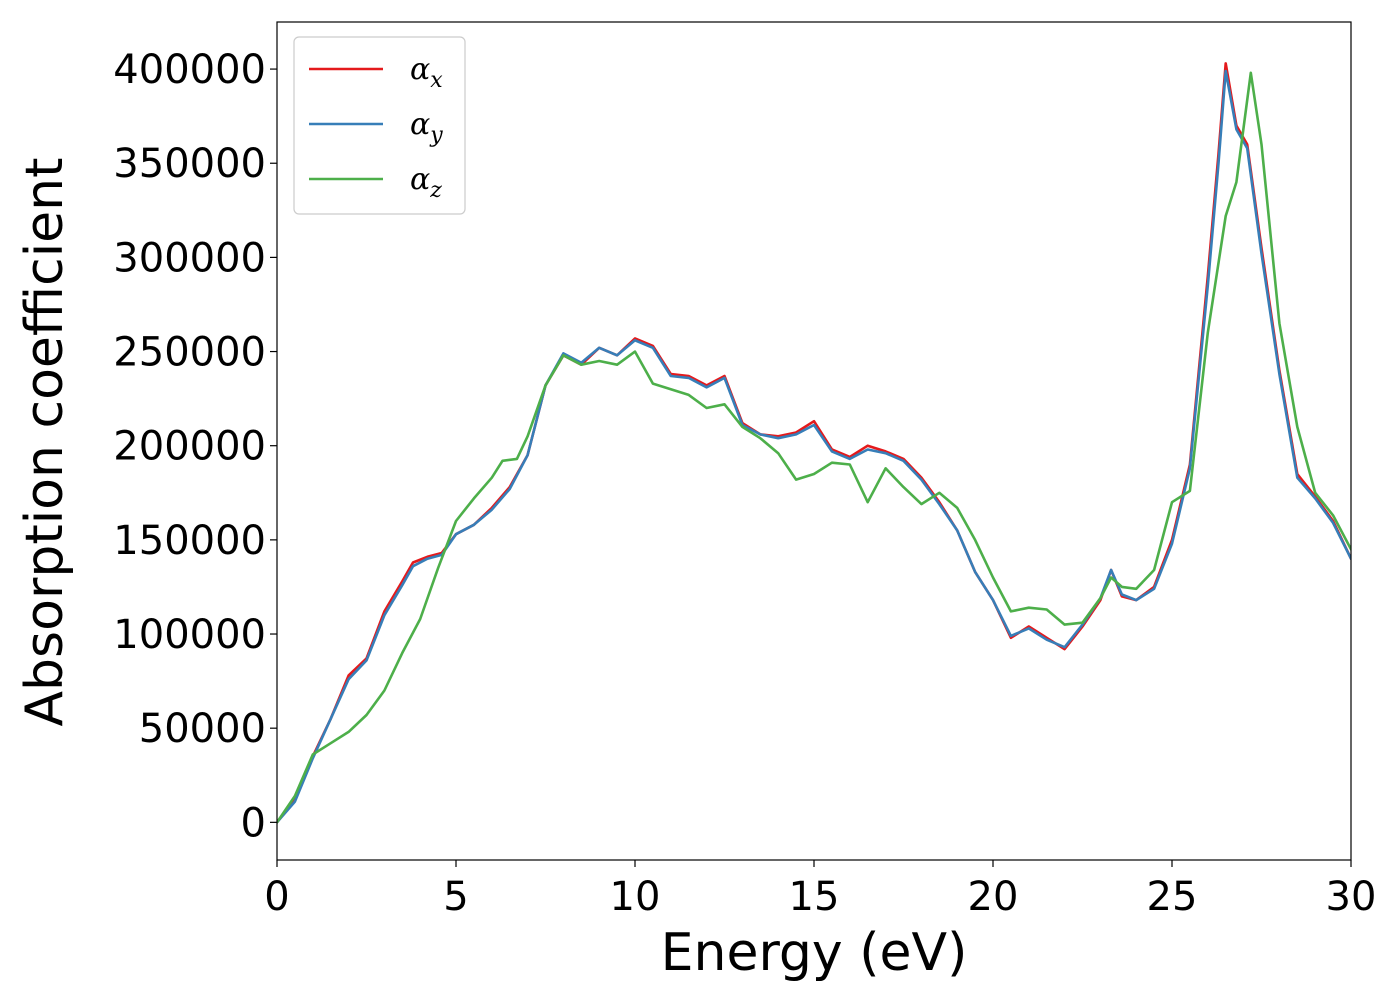 The image size is (1400, 1000). What do you see at coordinates (202, 729) in the screenshot?
I see `y-tick-label: 50000` at bounding box center [202, 729].